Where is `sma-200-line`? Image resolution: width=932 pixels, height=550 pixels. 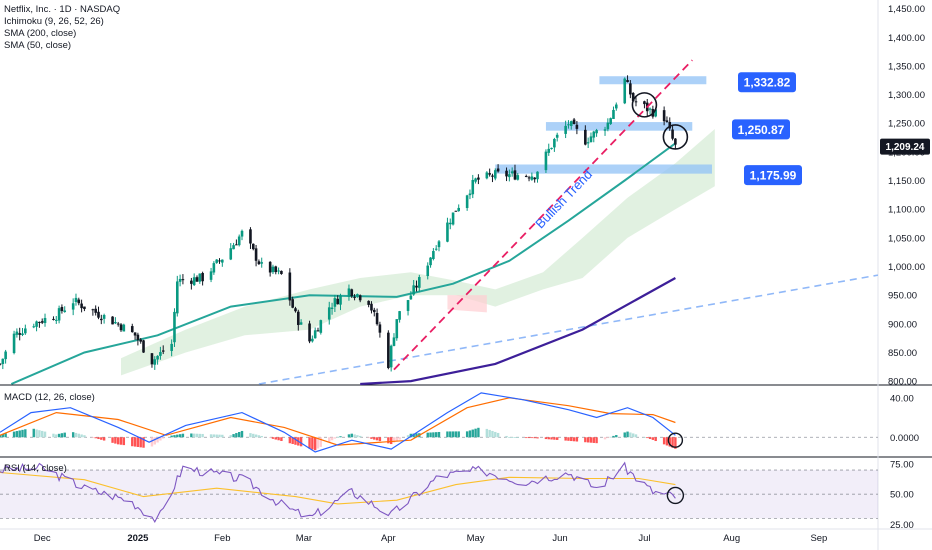 sma-200-line is located at coordinates (518, 331).